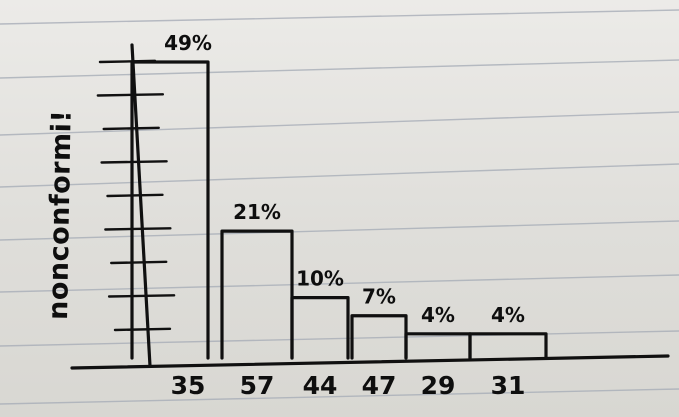 Image resolution: width=679 pixels, height=417 pixels. Describe the element at coordinates (320, 385) in the screenshot. I see `x-tick-label: 44` at that location.